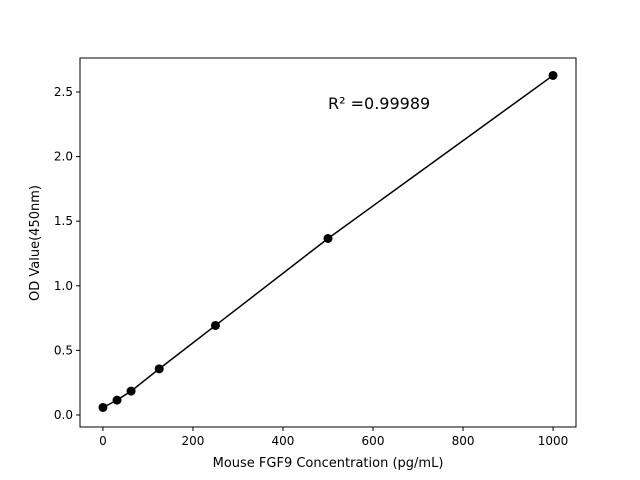  What do you see at coordinates (379, 103) in the screenshot?
I see `annotation: R² =0.99989` at bounding box center [379, 103].